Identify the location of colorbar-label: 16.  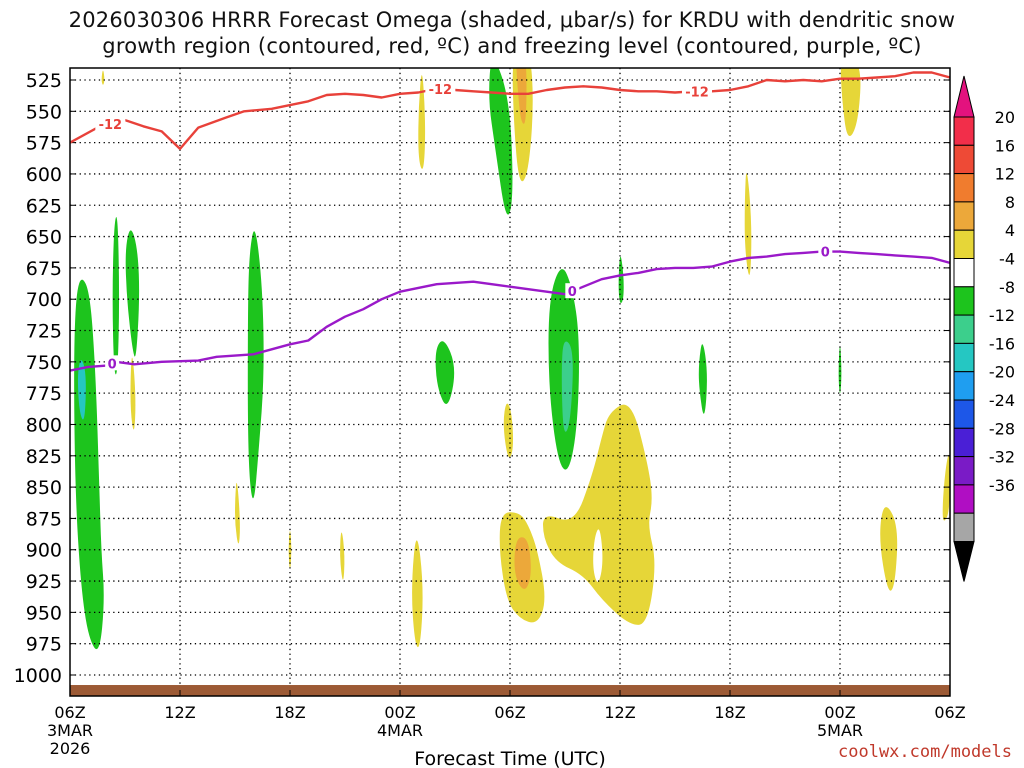
(1005, 145).